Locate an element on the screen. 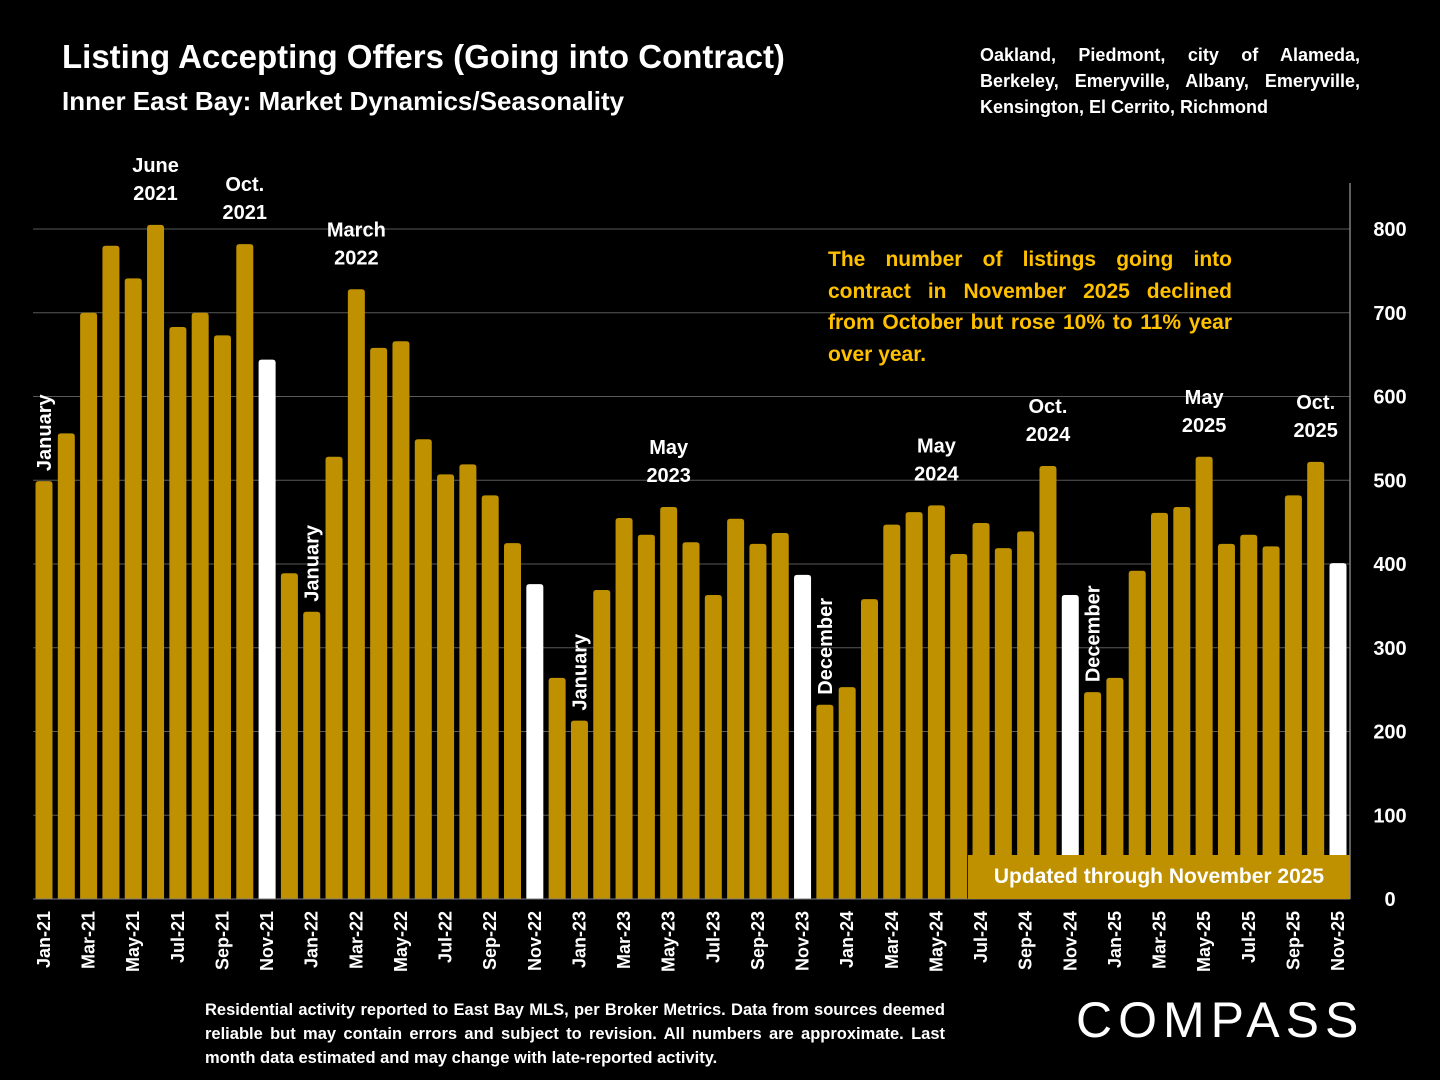 Image resolution: width=1440 pixels, height=1080 pixels. annotation-line: 2024 is located at coordinates (1048, 435).